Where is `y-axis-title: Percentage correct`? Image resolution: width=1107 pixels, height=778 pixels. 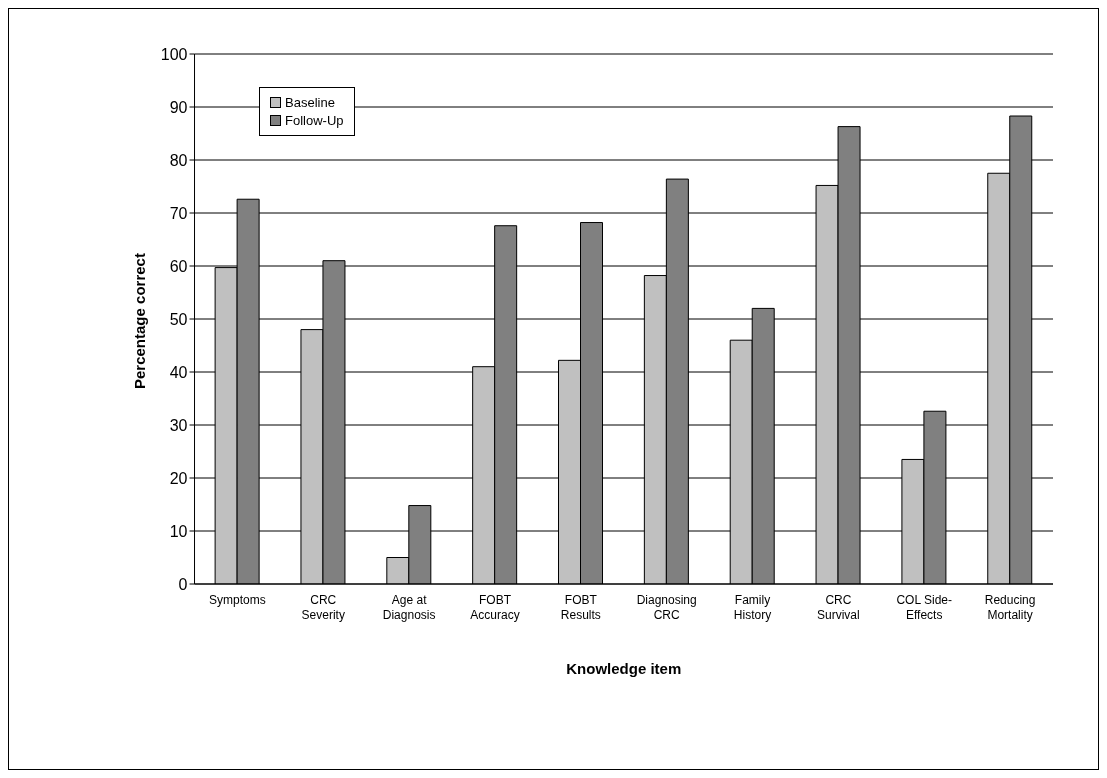 y-axis-title: Percentage correct is located at coordinates (139, 321).